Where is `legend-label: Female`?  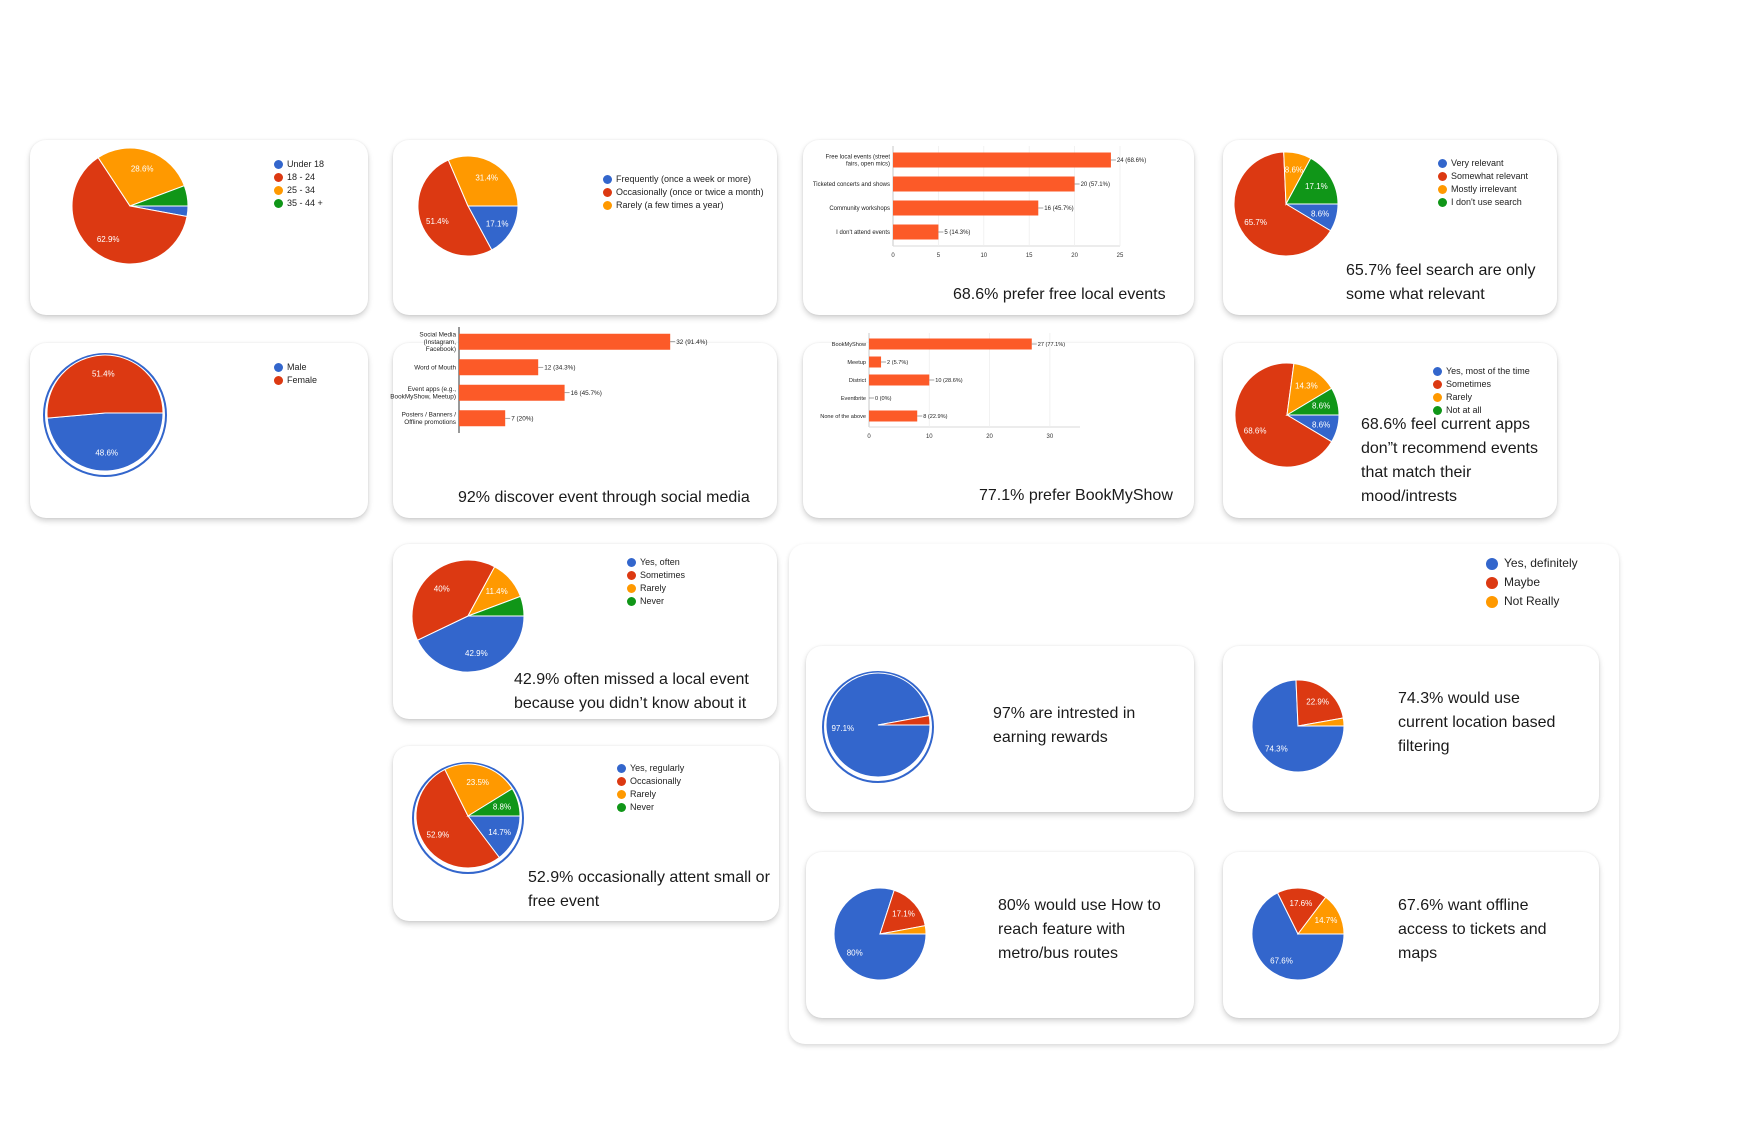 legend-label: Female is located at coordinates (302, 380).